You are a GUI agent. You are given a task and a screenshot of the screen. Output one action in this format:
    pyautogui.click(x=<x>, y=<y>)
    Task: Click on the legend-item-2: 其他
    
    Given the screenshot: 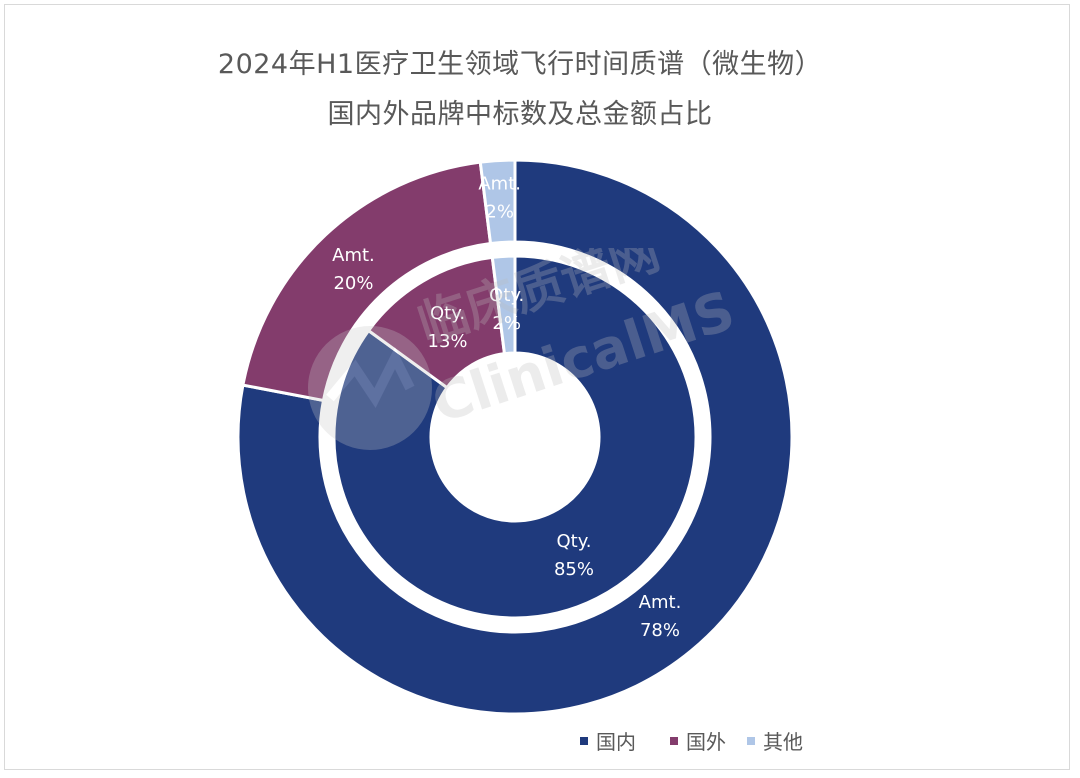 What is the action you would take?
    pyautogui.click(x=775, y=740)
    